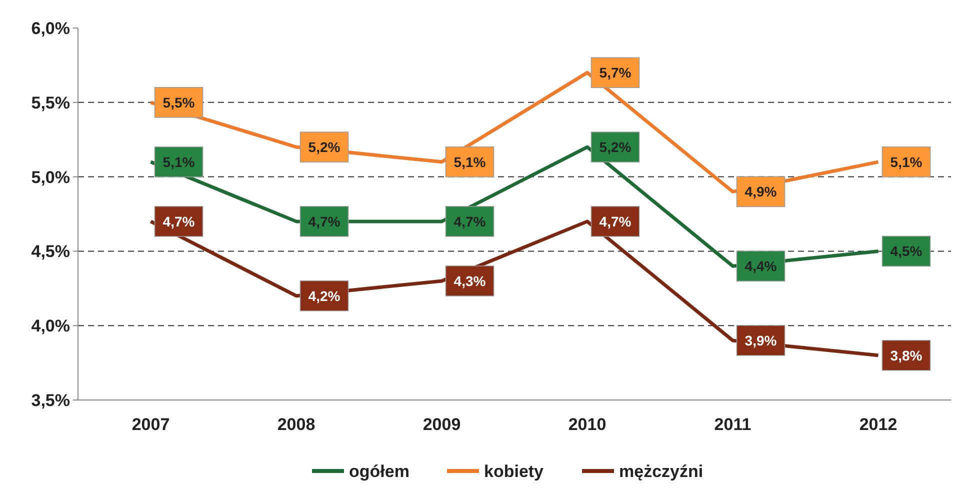 The height and width of the screenshot is (501, 979). What do you see at coordinates (50, 177) in the screenshot?
I see `y-tick-label: 5,0%` at bounding box center [50, 177].